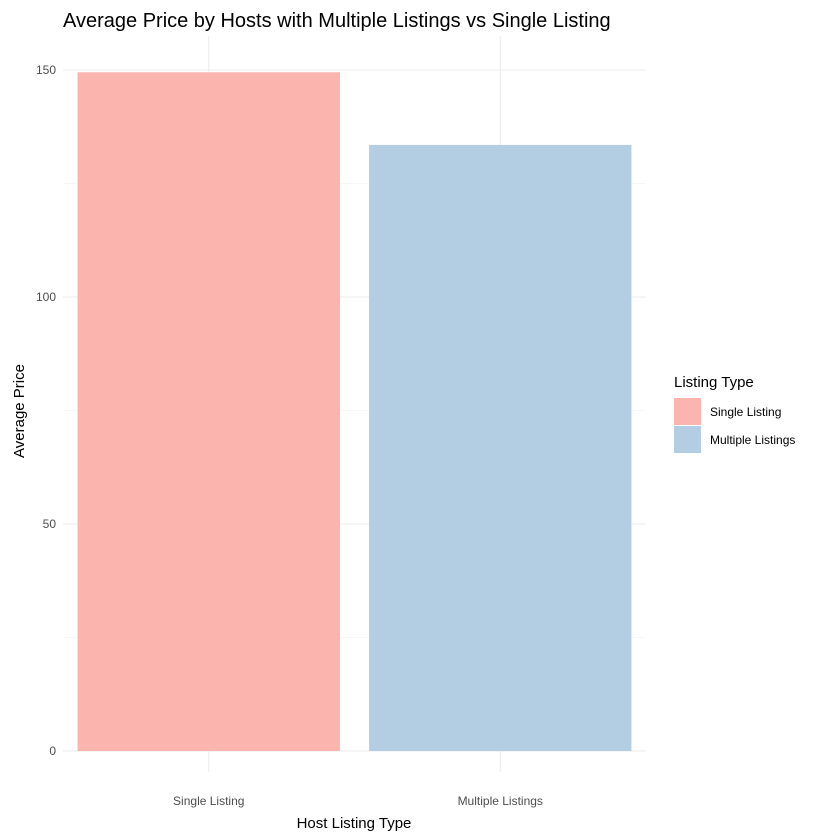 This screenshot has width=840, height=840. What do you see at coordinates (19, 411) in the screenshot?
I see `y-axis-title: Average Price` at bounding box center [19, 411].